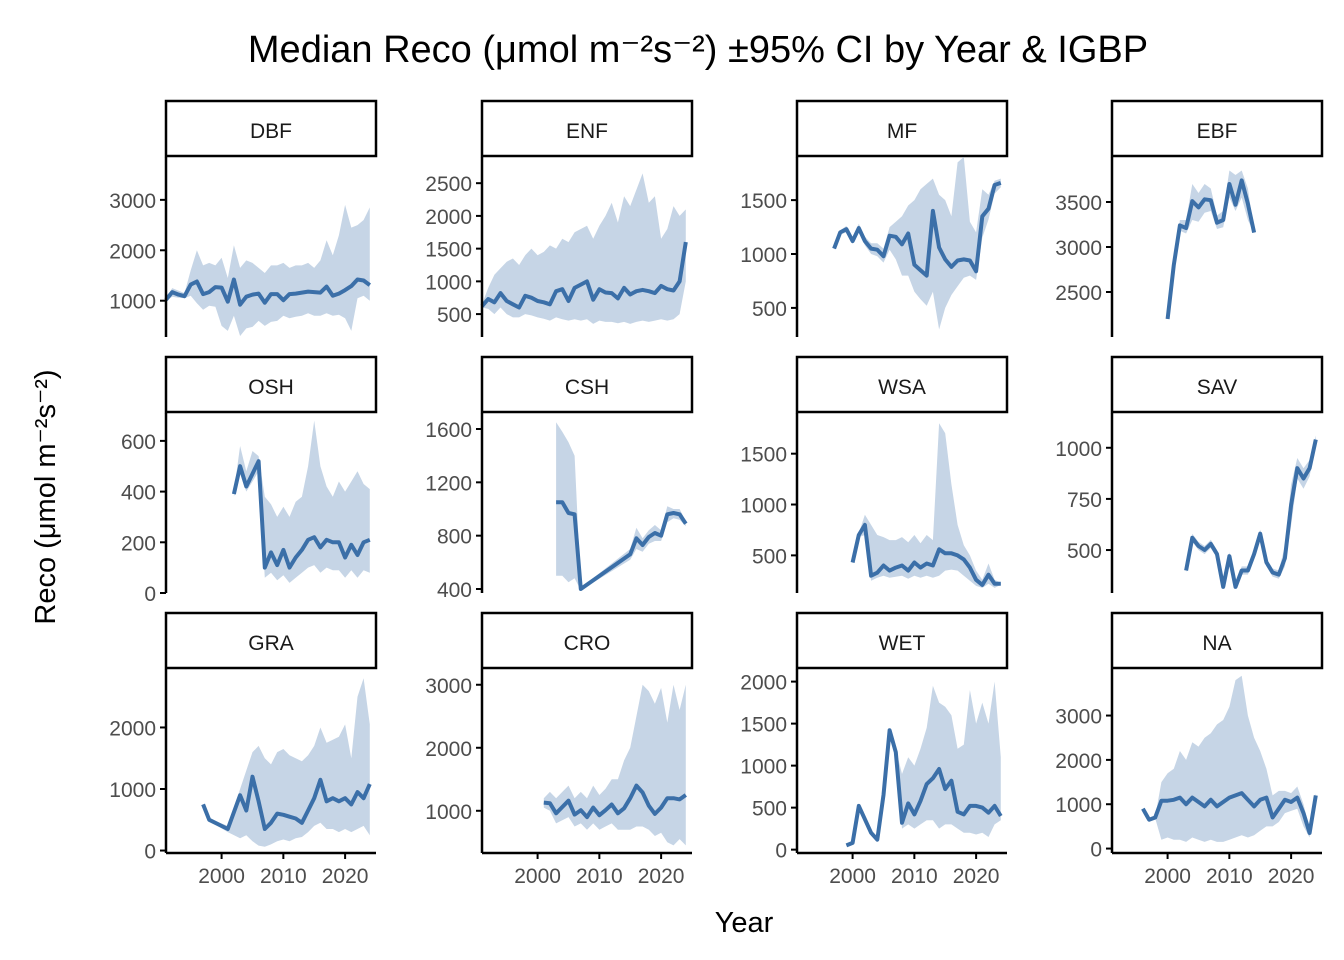  What do you see at coordinates (902, 131) in the screenshot?
I see `strip-label: MF` at bounding box center [902, 131].